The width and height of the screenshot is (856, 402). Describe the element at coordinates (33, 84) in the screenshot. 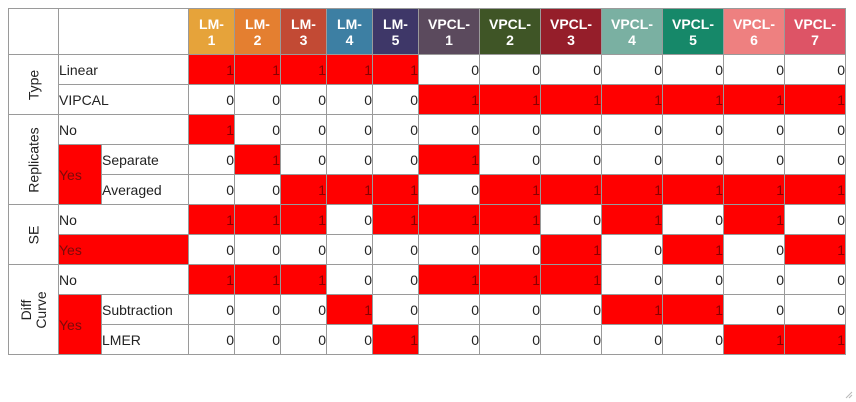

I see `row-group-label: Type` at that location.